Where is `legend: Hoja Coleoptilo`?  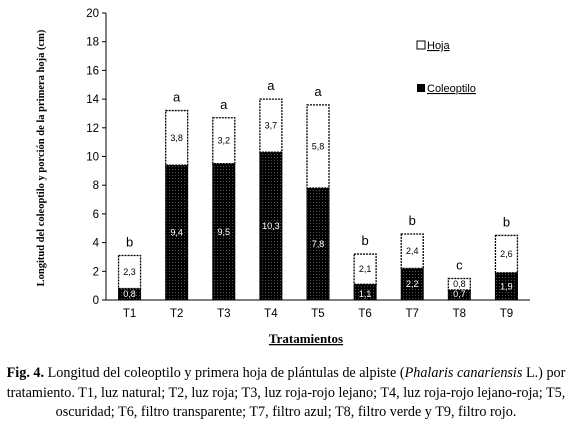
legend: Hoja Coleoptilo is located at coordinates (446, 67).